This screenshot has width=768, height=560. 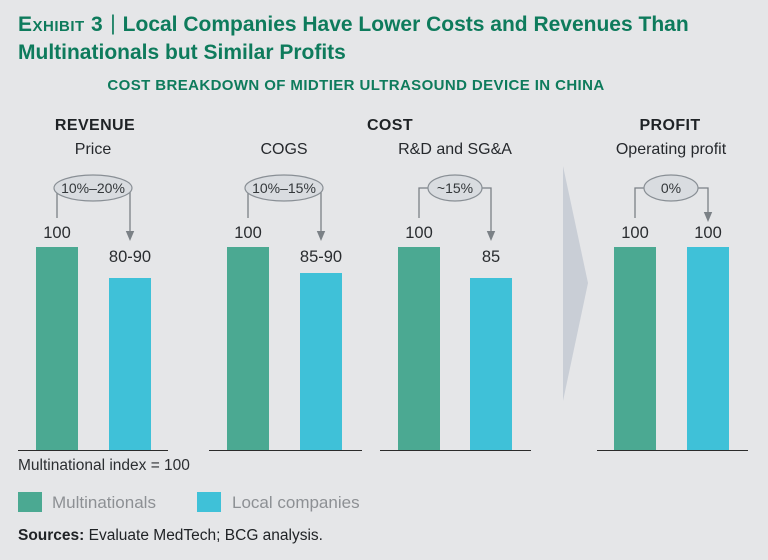 What do you see at coordinates (130, 257) in the screenshot?
I see `bar-value-local-price: 80-90` at bounding box center [130, 257].